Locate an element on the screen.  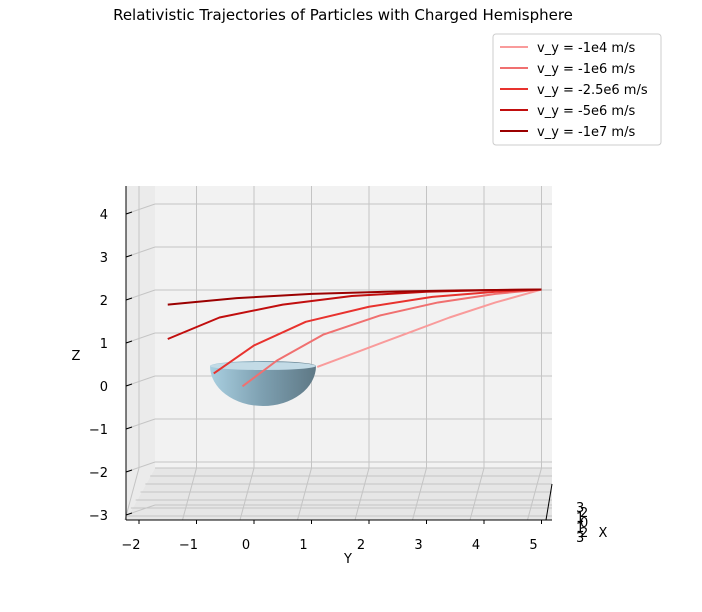
hemisphere-rim is located at coordinates (263, 366).